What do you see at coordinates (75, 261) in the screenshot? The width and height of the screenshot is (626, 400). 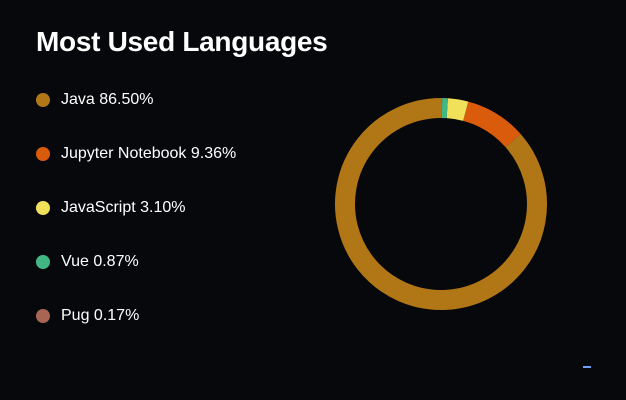 I see `legend-name-vue: Vue` at bounding box center [75, 261].